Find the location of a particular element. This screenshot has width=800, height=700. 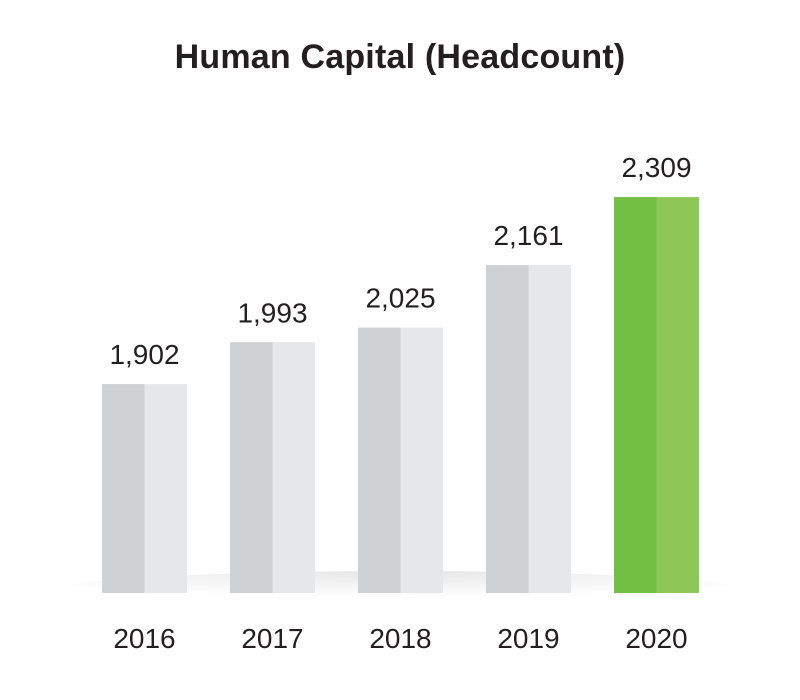

value-label-2016: 1,902 is located at coordinates (144, 354).